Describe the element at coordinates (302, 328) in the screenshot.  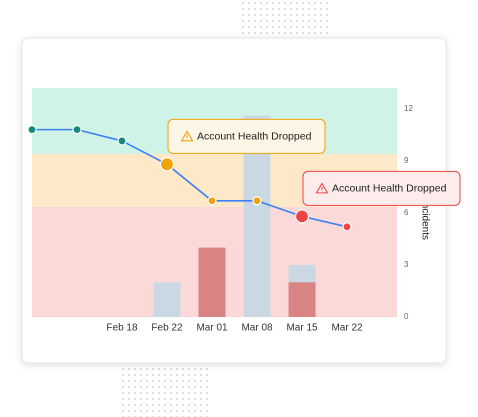
I see `x-tick-label: Mar 15` at that location.